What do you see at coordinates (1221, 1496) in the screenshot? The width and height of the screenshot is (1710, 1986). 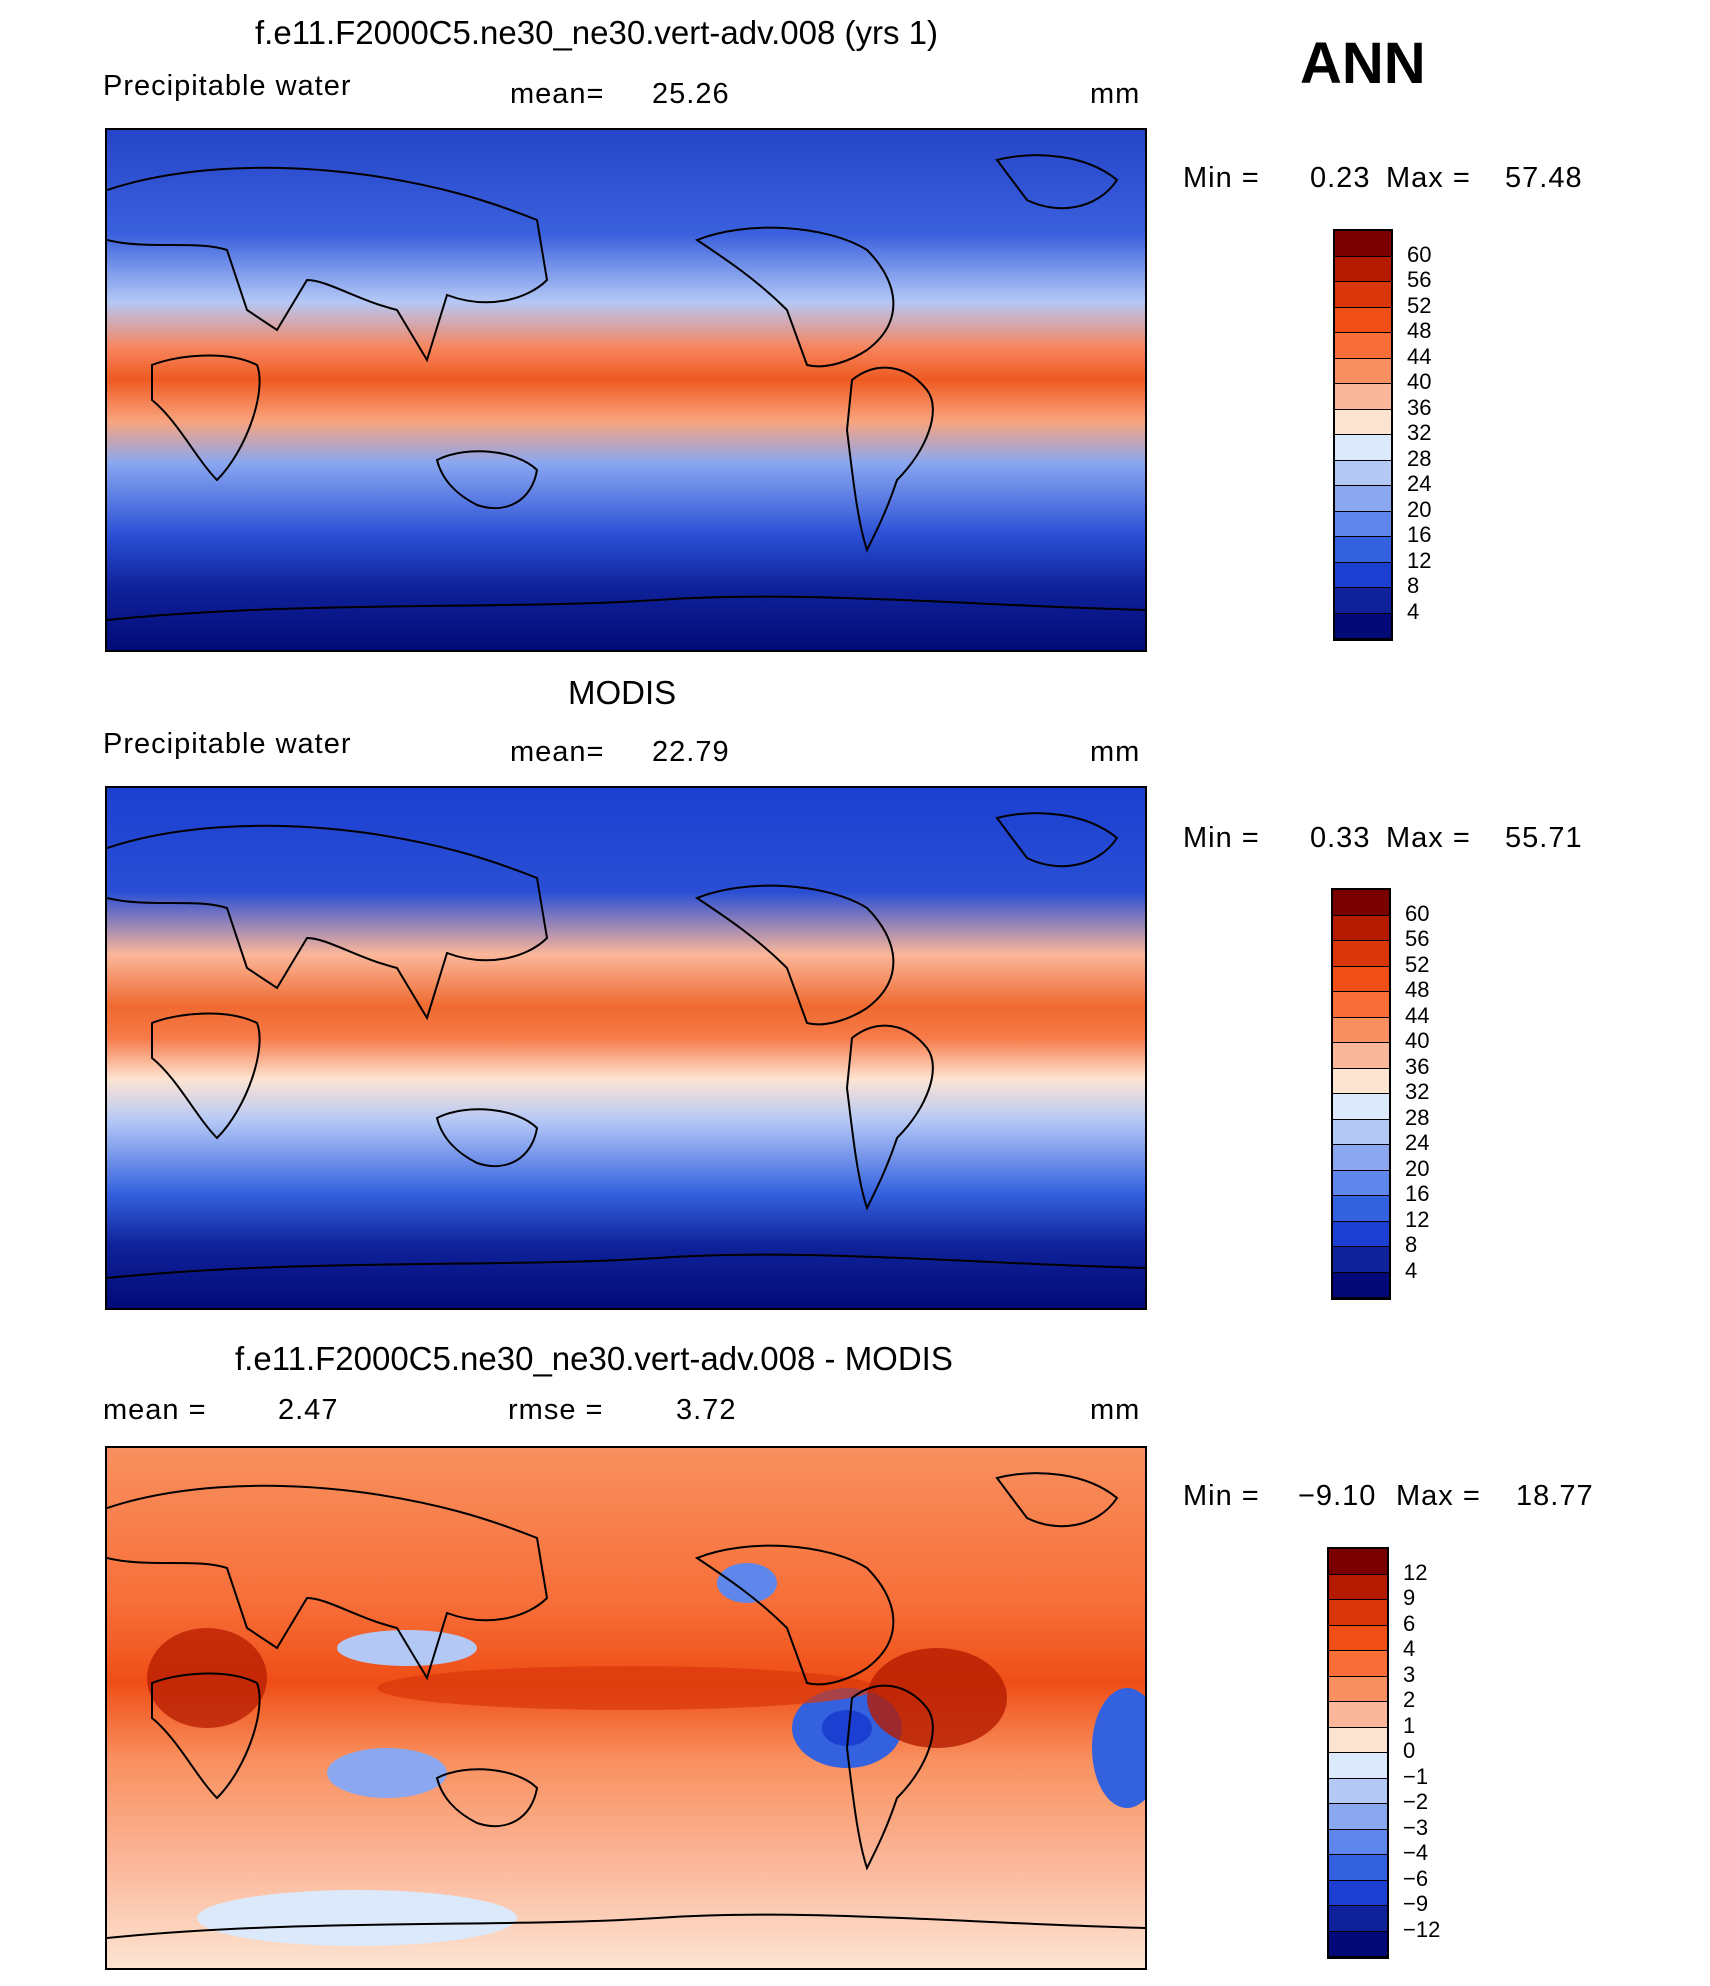 I see `panel3-min-label: Min =` at bounding box center [1221, 1496].